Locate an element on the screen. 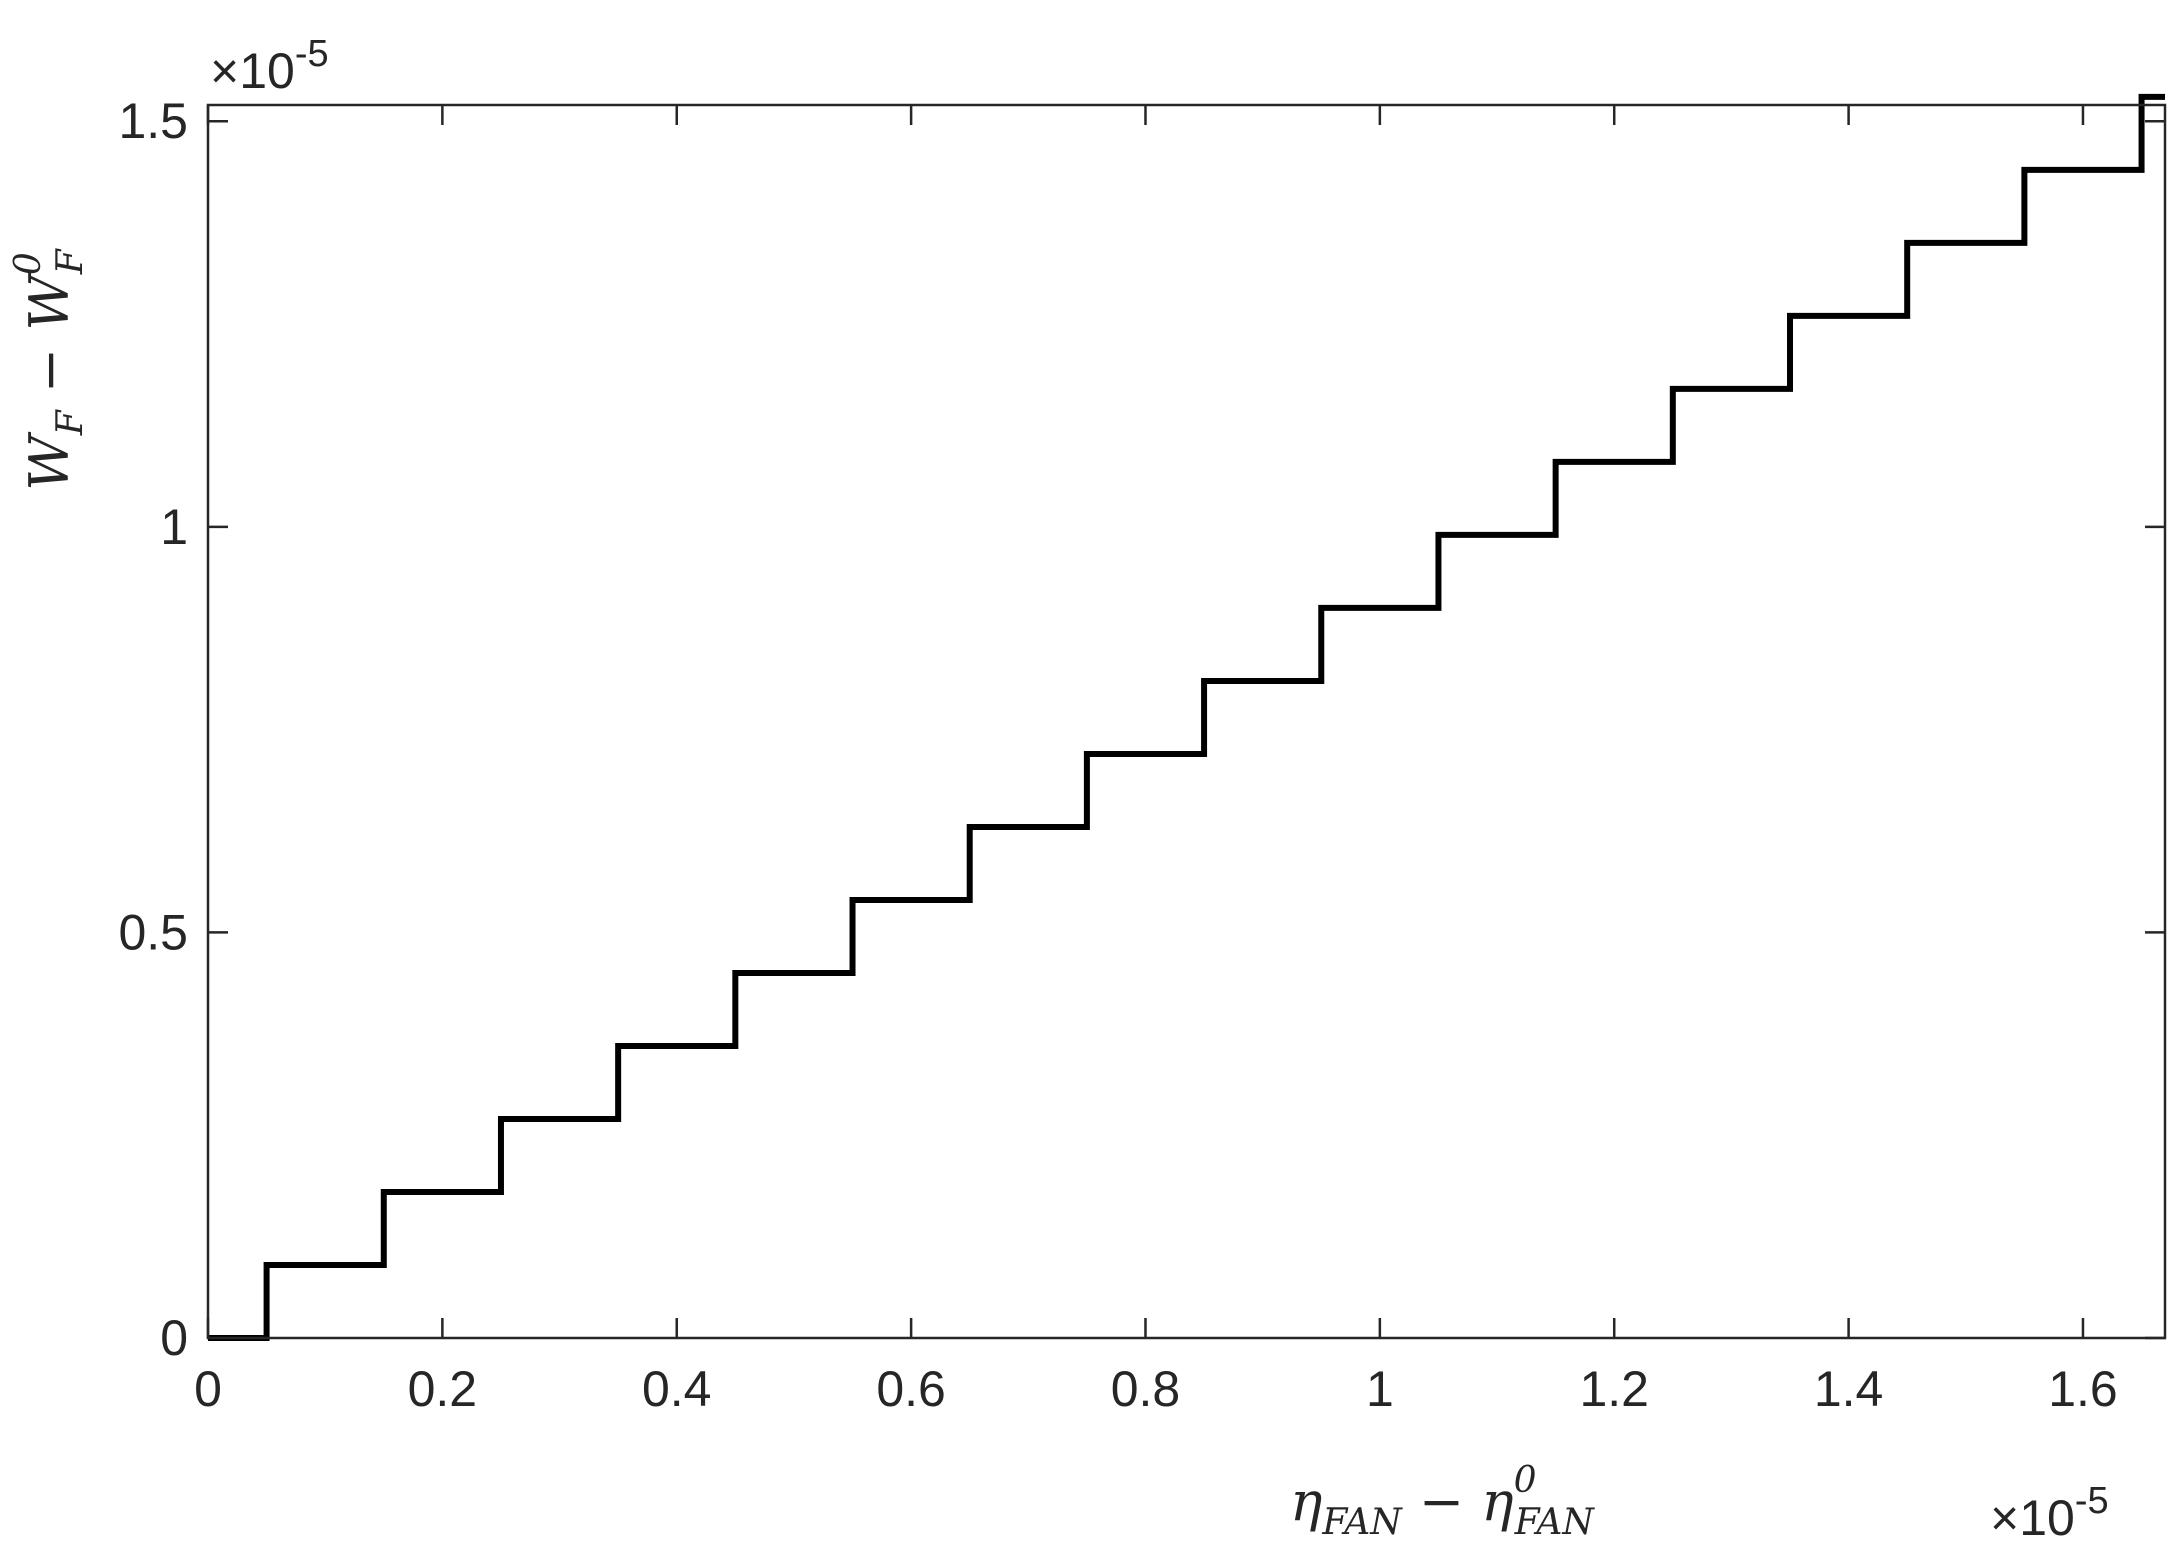  x-tick-label: 0.4 is located at coordinates (677, 1389).